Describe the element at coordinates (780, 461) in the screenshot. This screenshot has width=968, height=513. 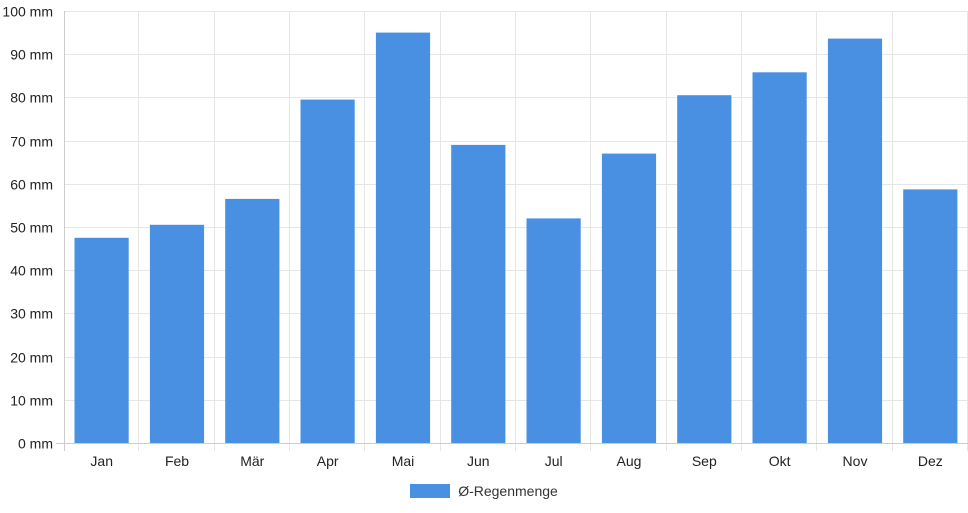
I see `x-tick-label: Okt` at that location.